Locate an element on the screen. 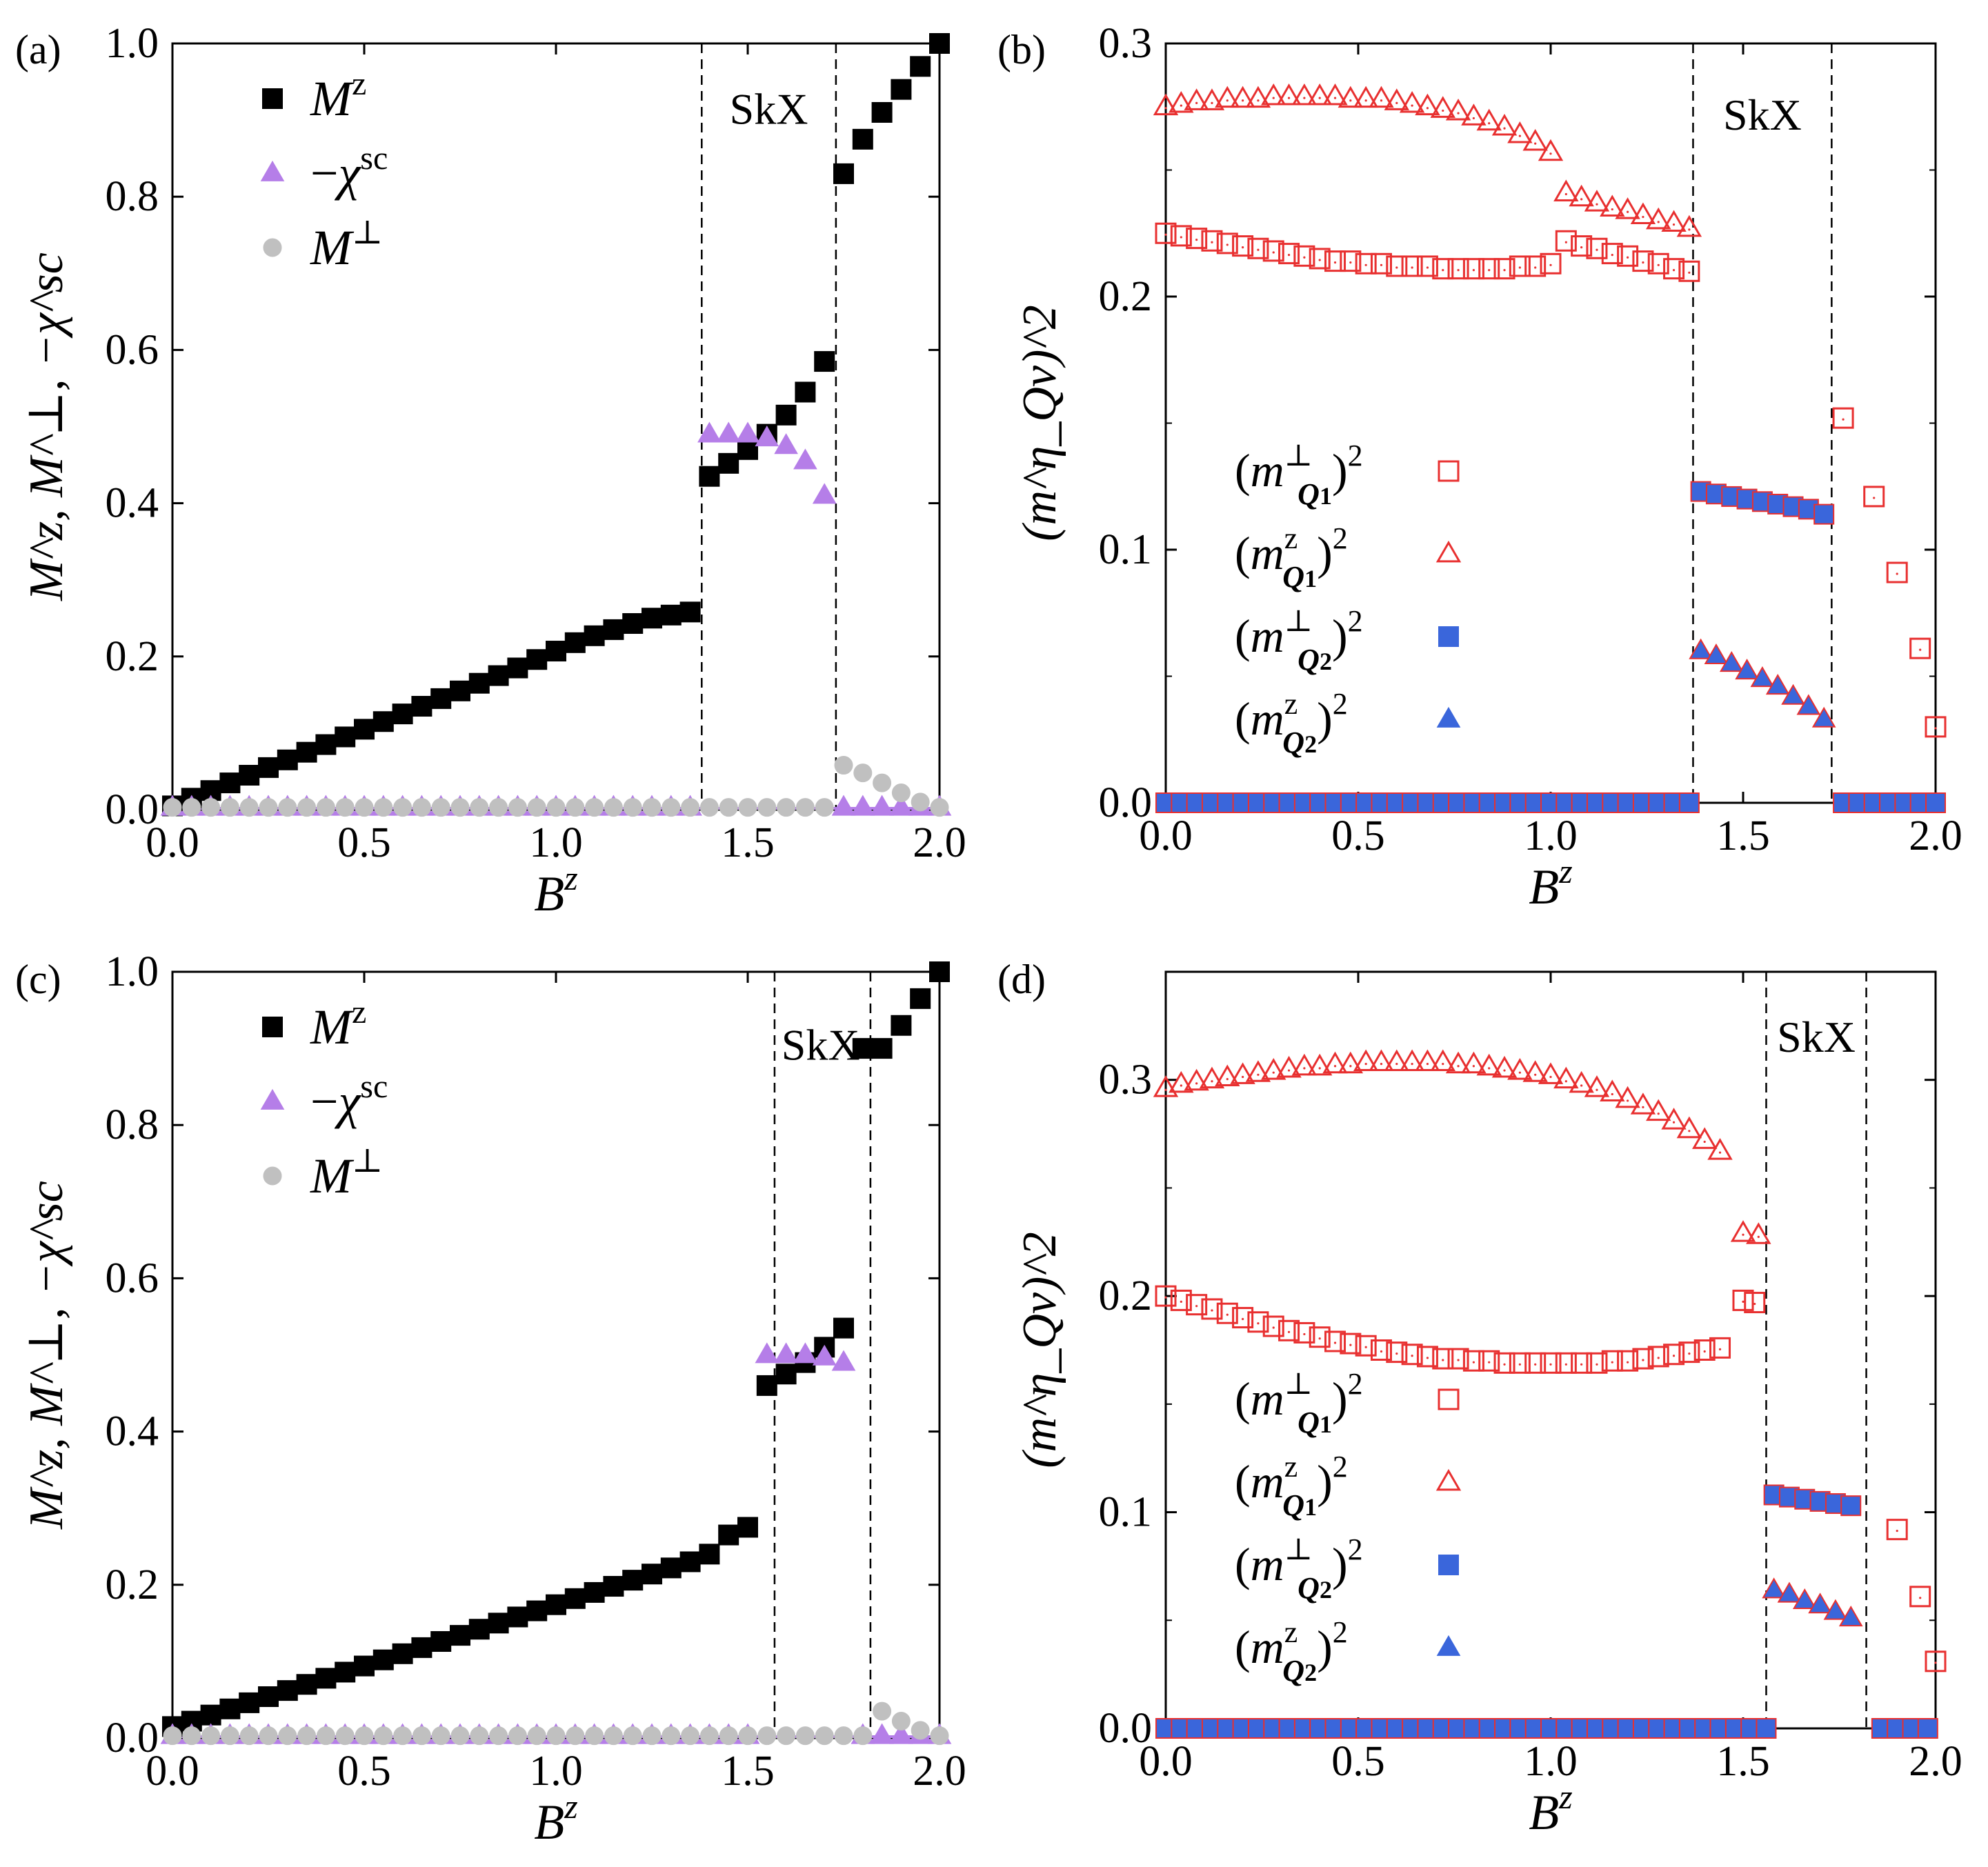 This screenshot has width=1988, height=1867. legend-label: −χsc is located at coordinates (349, 170).